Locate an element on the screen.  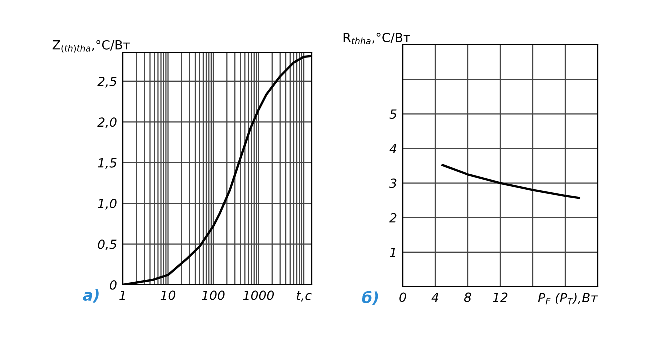
x-tick-label: 100 is located at coordinates (213, 295).